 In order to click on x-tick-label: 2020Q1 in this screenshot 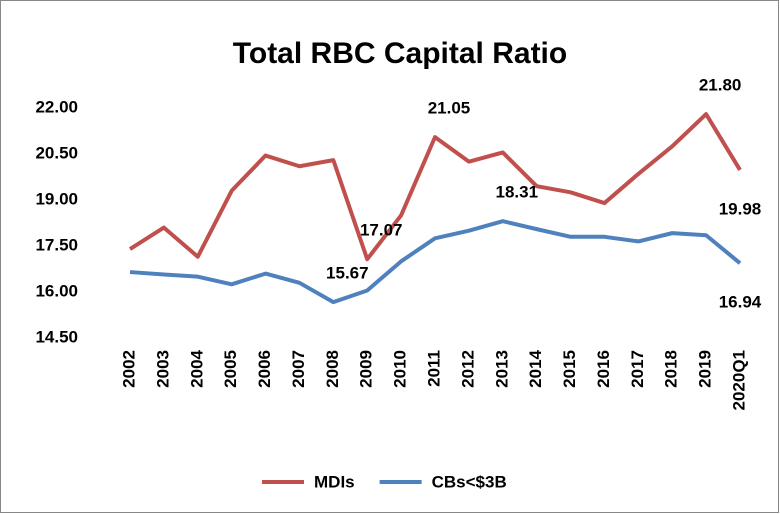, I will do `click(738, 380)`.